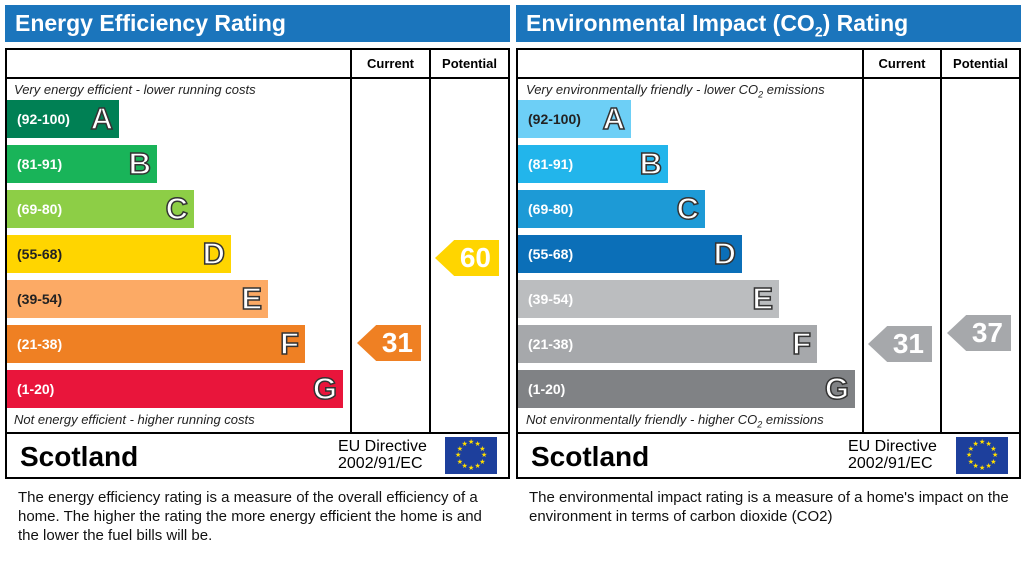 The height and width of the screenshot is (572, 1024). I want to click on note-text: Not environmentally friendly - higher CO, so click(642, 419).